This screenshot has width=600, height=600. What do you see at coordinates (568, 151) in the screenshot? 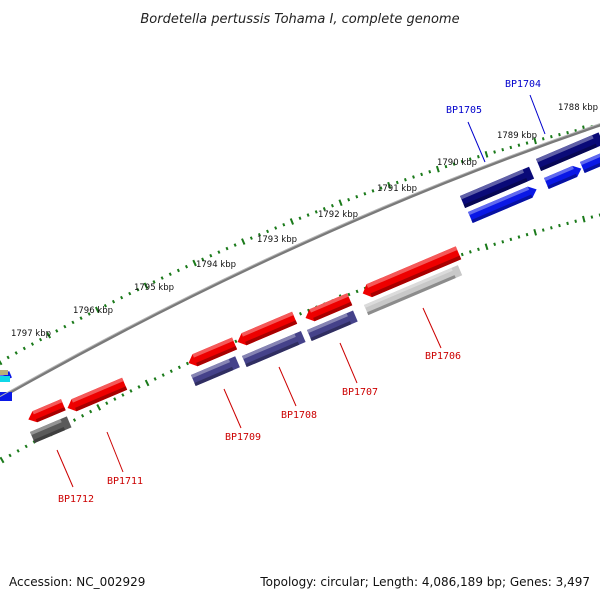
I see `gene-bp1704-feature` at bounding box center [568, 151].